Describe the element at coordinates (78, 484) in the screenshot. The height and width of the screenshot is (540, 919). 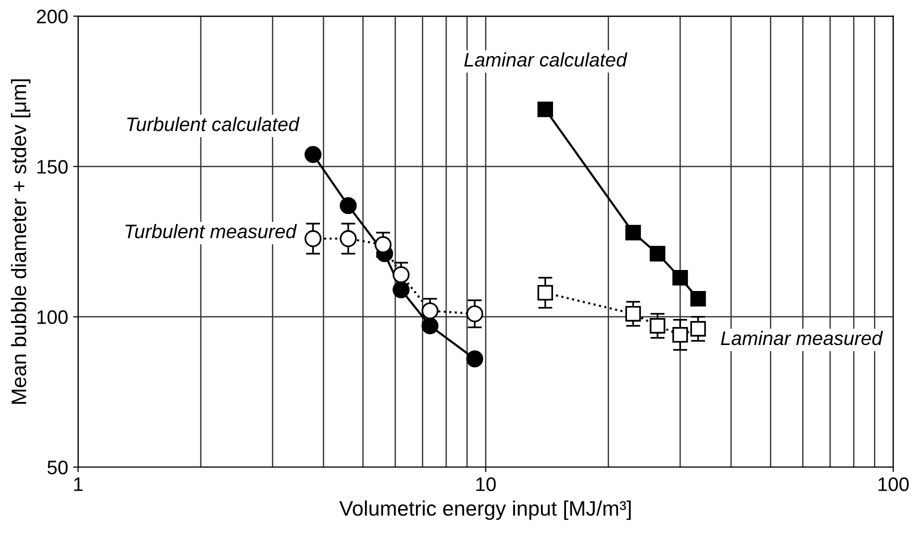
I see `x-tick-label: 1` at that location.